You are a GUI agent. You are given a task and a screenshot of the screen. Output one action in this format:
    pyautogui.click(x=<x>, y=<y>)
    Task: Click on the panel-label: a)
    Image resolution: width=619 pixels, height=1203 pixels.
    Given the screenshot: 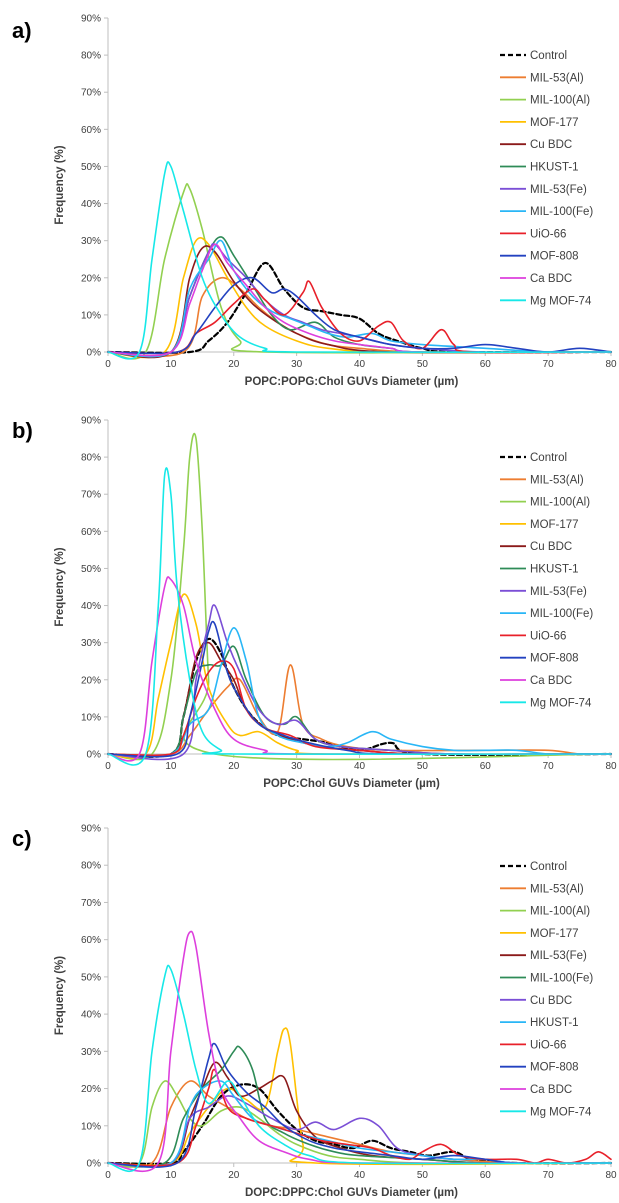 What is the action you would take?
    pyautogui.click(x=22, y=30)
    